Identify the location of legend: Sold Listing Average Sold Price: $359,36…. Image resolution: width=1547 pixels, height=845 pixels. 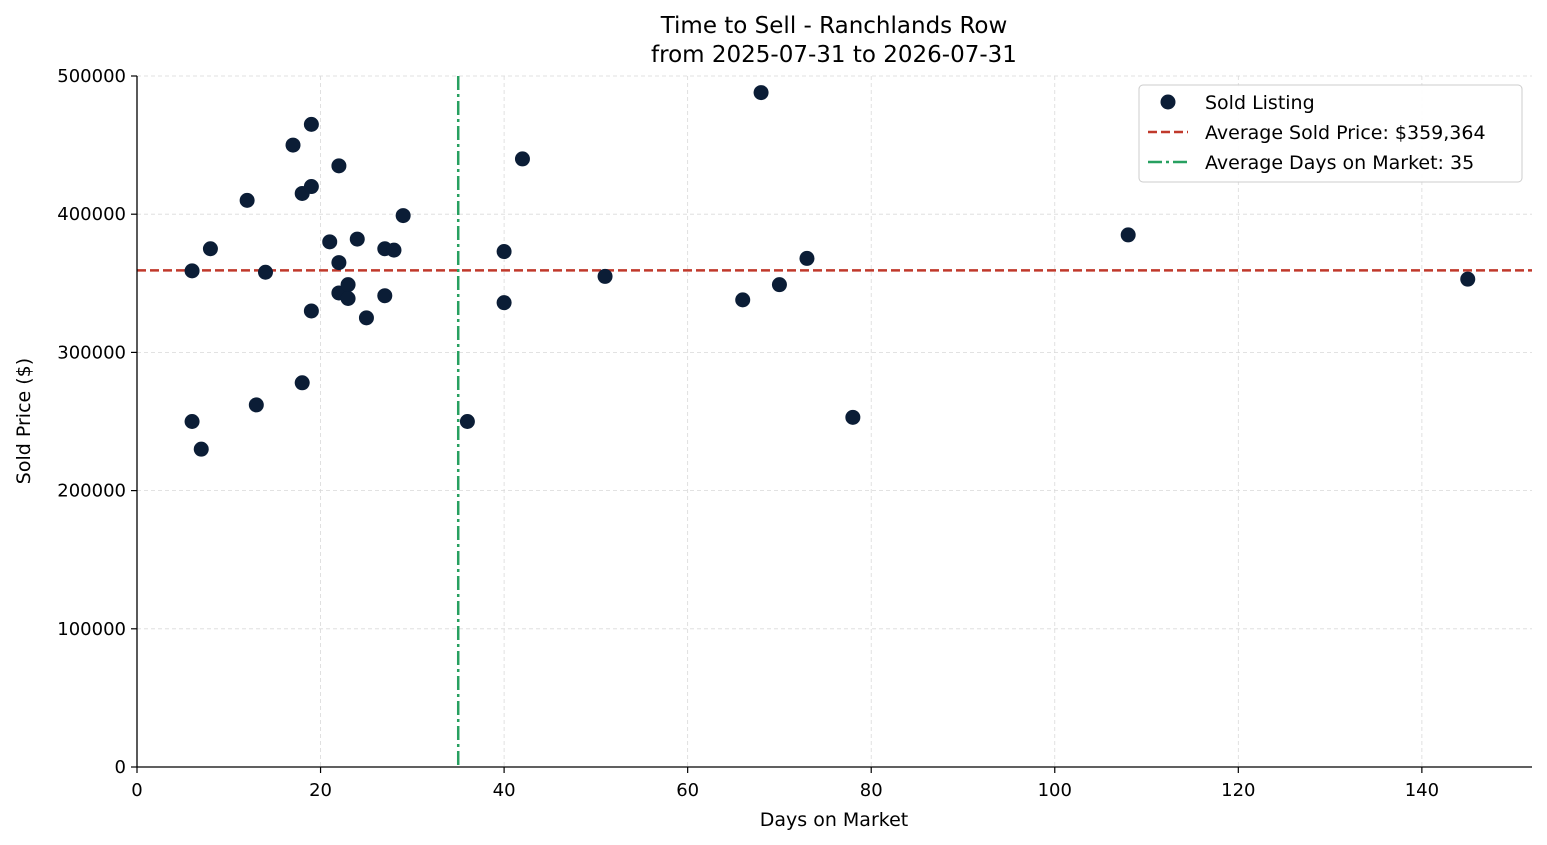
(1330, 133).